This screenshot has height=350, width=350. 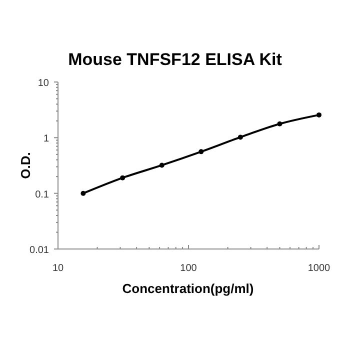 I want to click on x-axis-title: Concentration(pg/ml), so click(x=188, y=288).